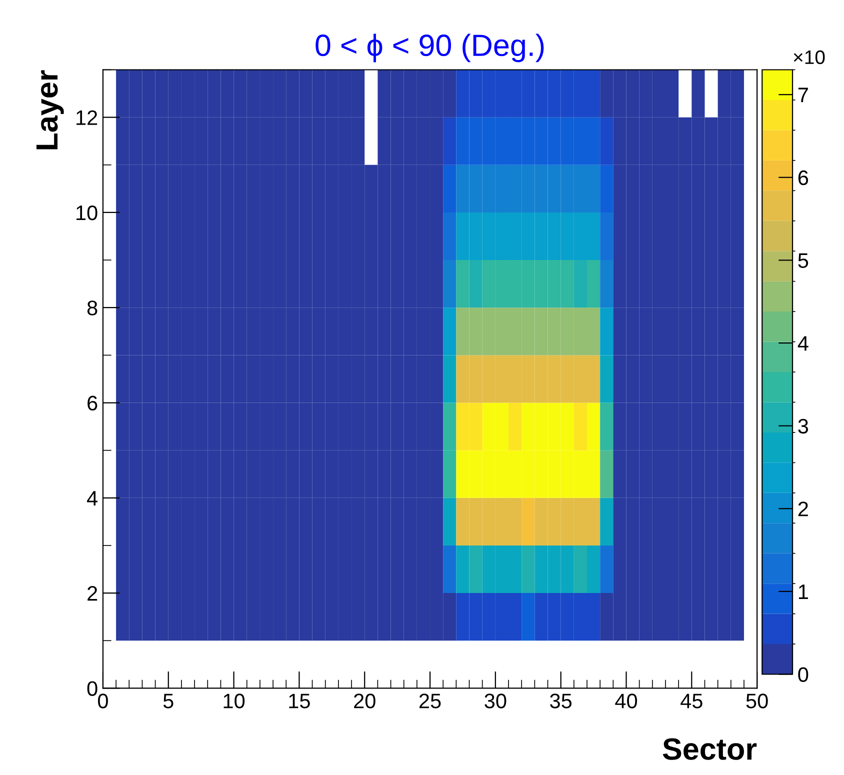 The width and height of the screenshot is (844, 775). Describe the element at coordinates (709, 749) in the screenshot. I see `x-axis-title: Sector` at that location.